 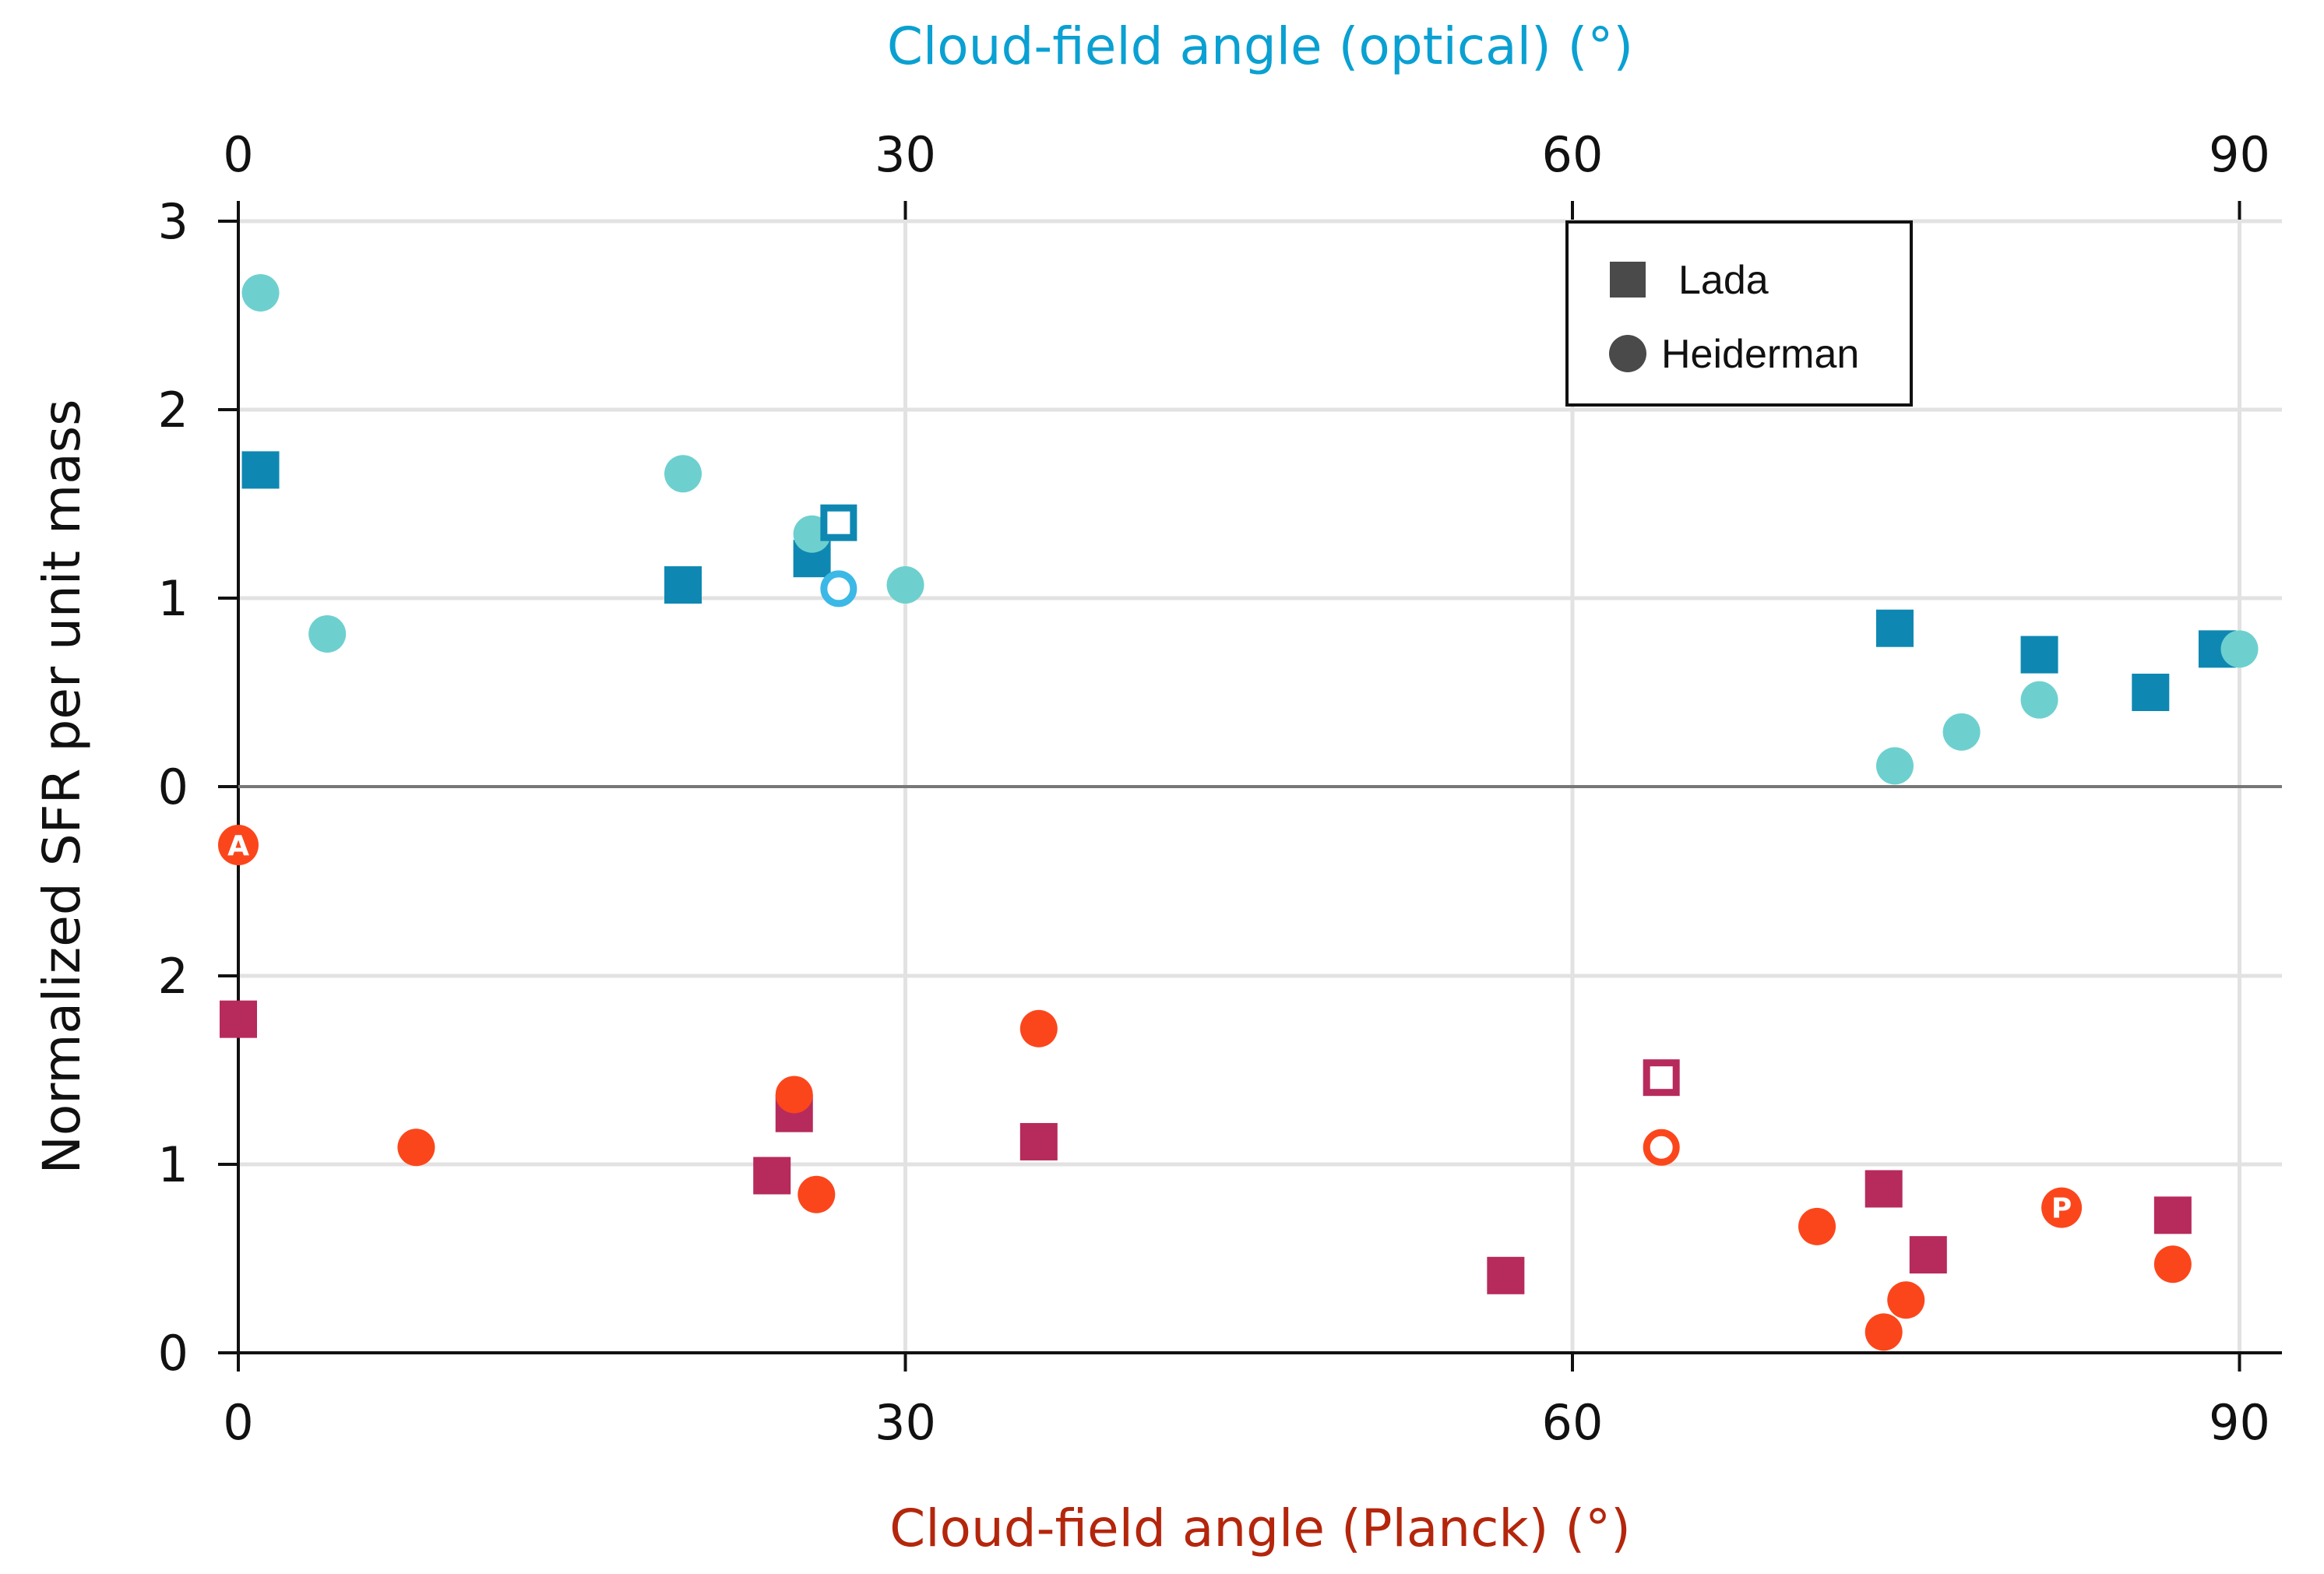 What do you see at coordinates (1661, 1078) in the screenshot?
I see `bottom-lada-open-point` at bounding box center [1661, 1078].